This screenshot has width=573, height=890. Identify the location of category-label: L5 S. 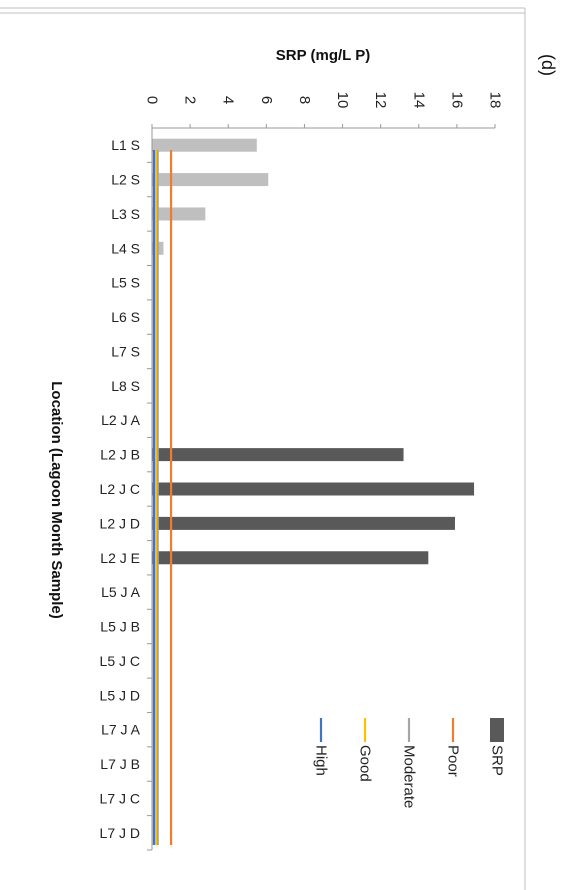
(125, 283).